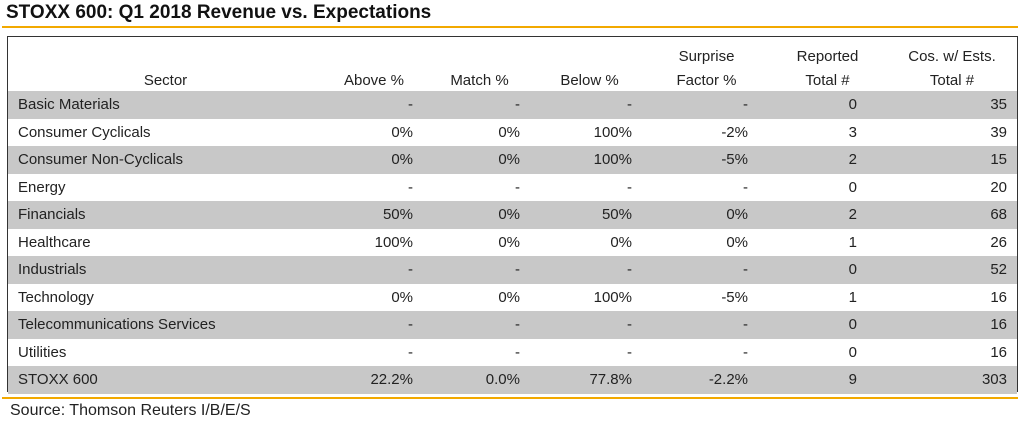  Describe the element at coordinates (42, 352) in the screenshot. I see `sector-cell: Utilities` at that location.